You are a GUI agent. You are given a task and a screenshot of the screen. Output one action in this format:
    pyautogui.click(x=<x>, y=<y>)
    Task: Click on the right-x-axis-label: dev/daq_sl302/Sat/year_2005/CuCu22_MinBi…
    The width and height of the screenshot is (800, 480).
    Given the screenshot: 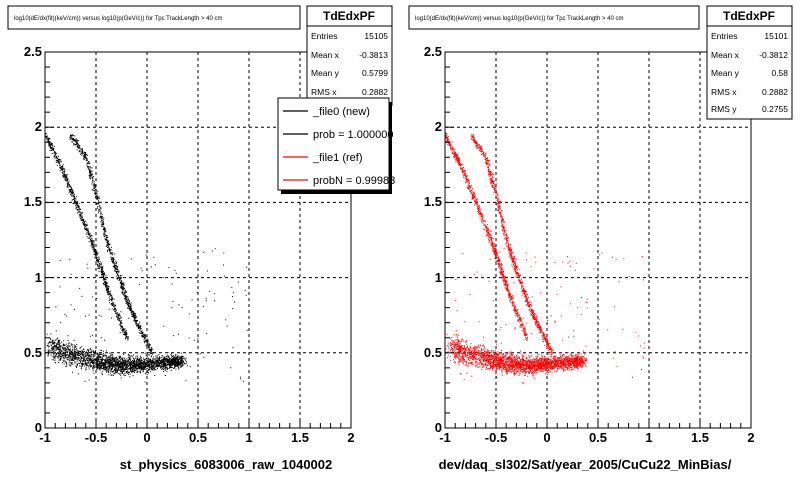 What is the action you would take?
    pyautogui.click(x=585, y=464)
    